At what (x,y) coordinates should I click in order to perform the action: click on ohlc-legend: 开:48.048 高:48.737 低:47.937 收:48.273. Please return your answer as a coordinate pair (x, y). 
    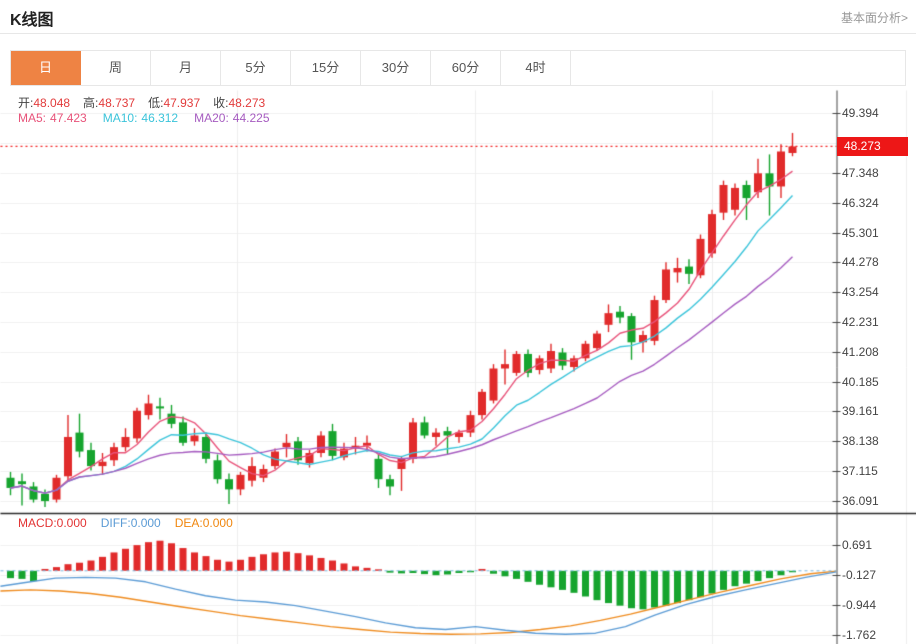
    Looking at the image, I should click on (148, 102).